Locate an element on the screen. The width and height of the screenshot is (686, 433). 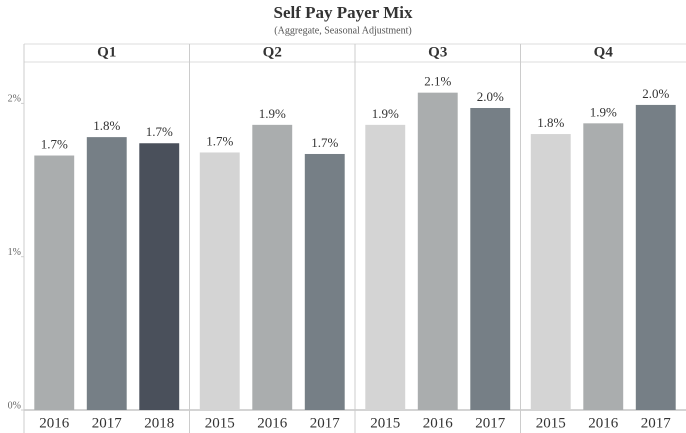
y-tick-label: 0% is located at coordinates (14, 405).